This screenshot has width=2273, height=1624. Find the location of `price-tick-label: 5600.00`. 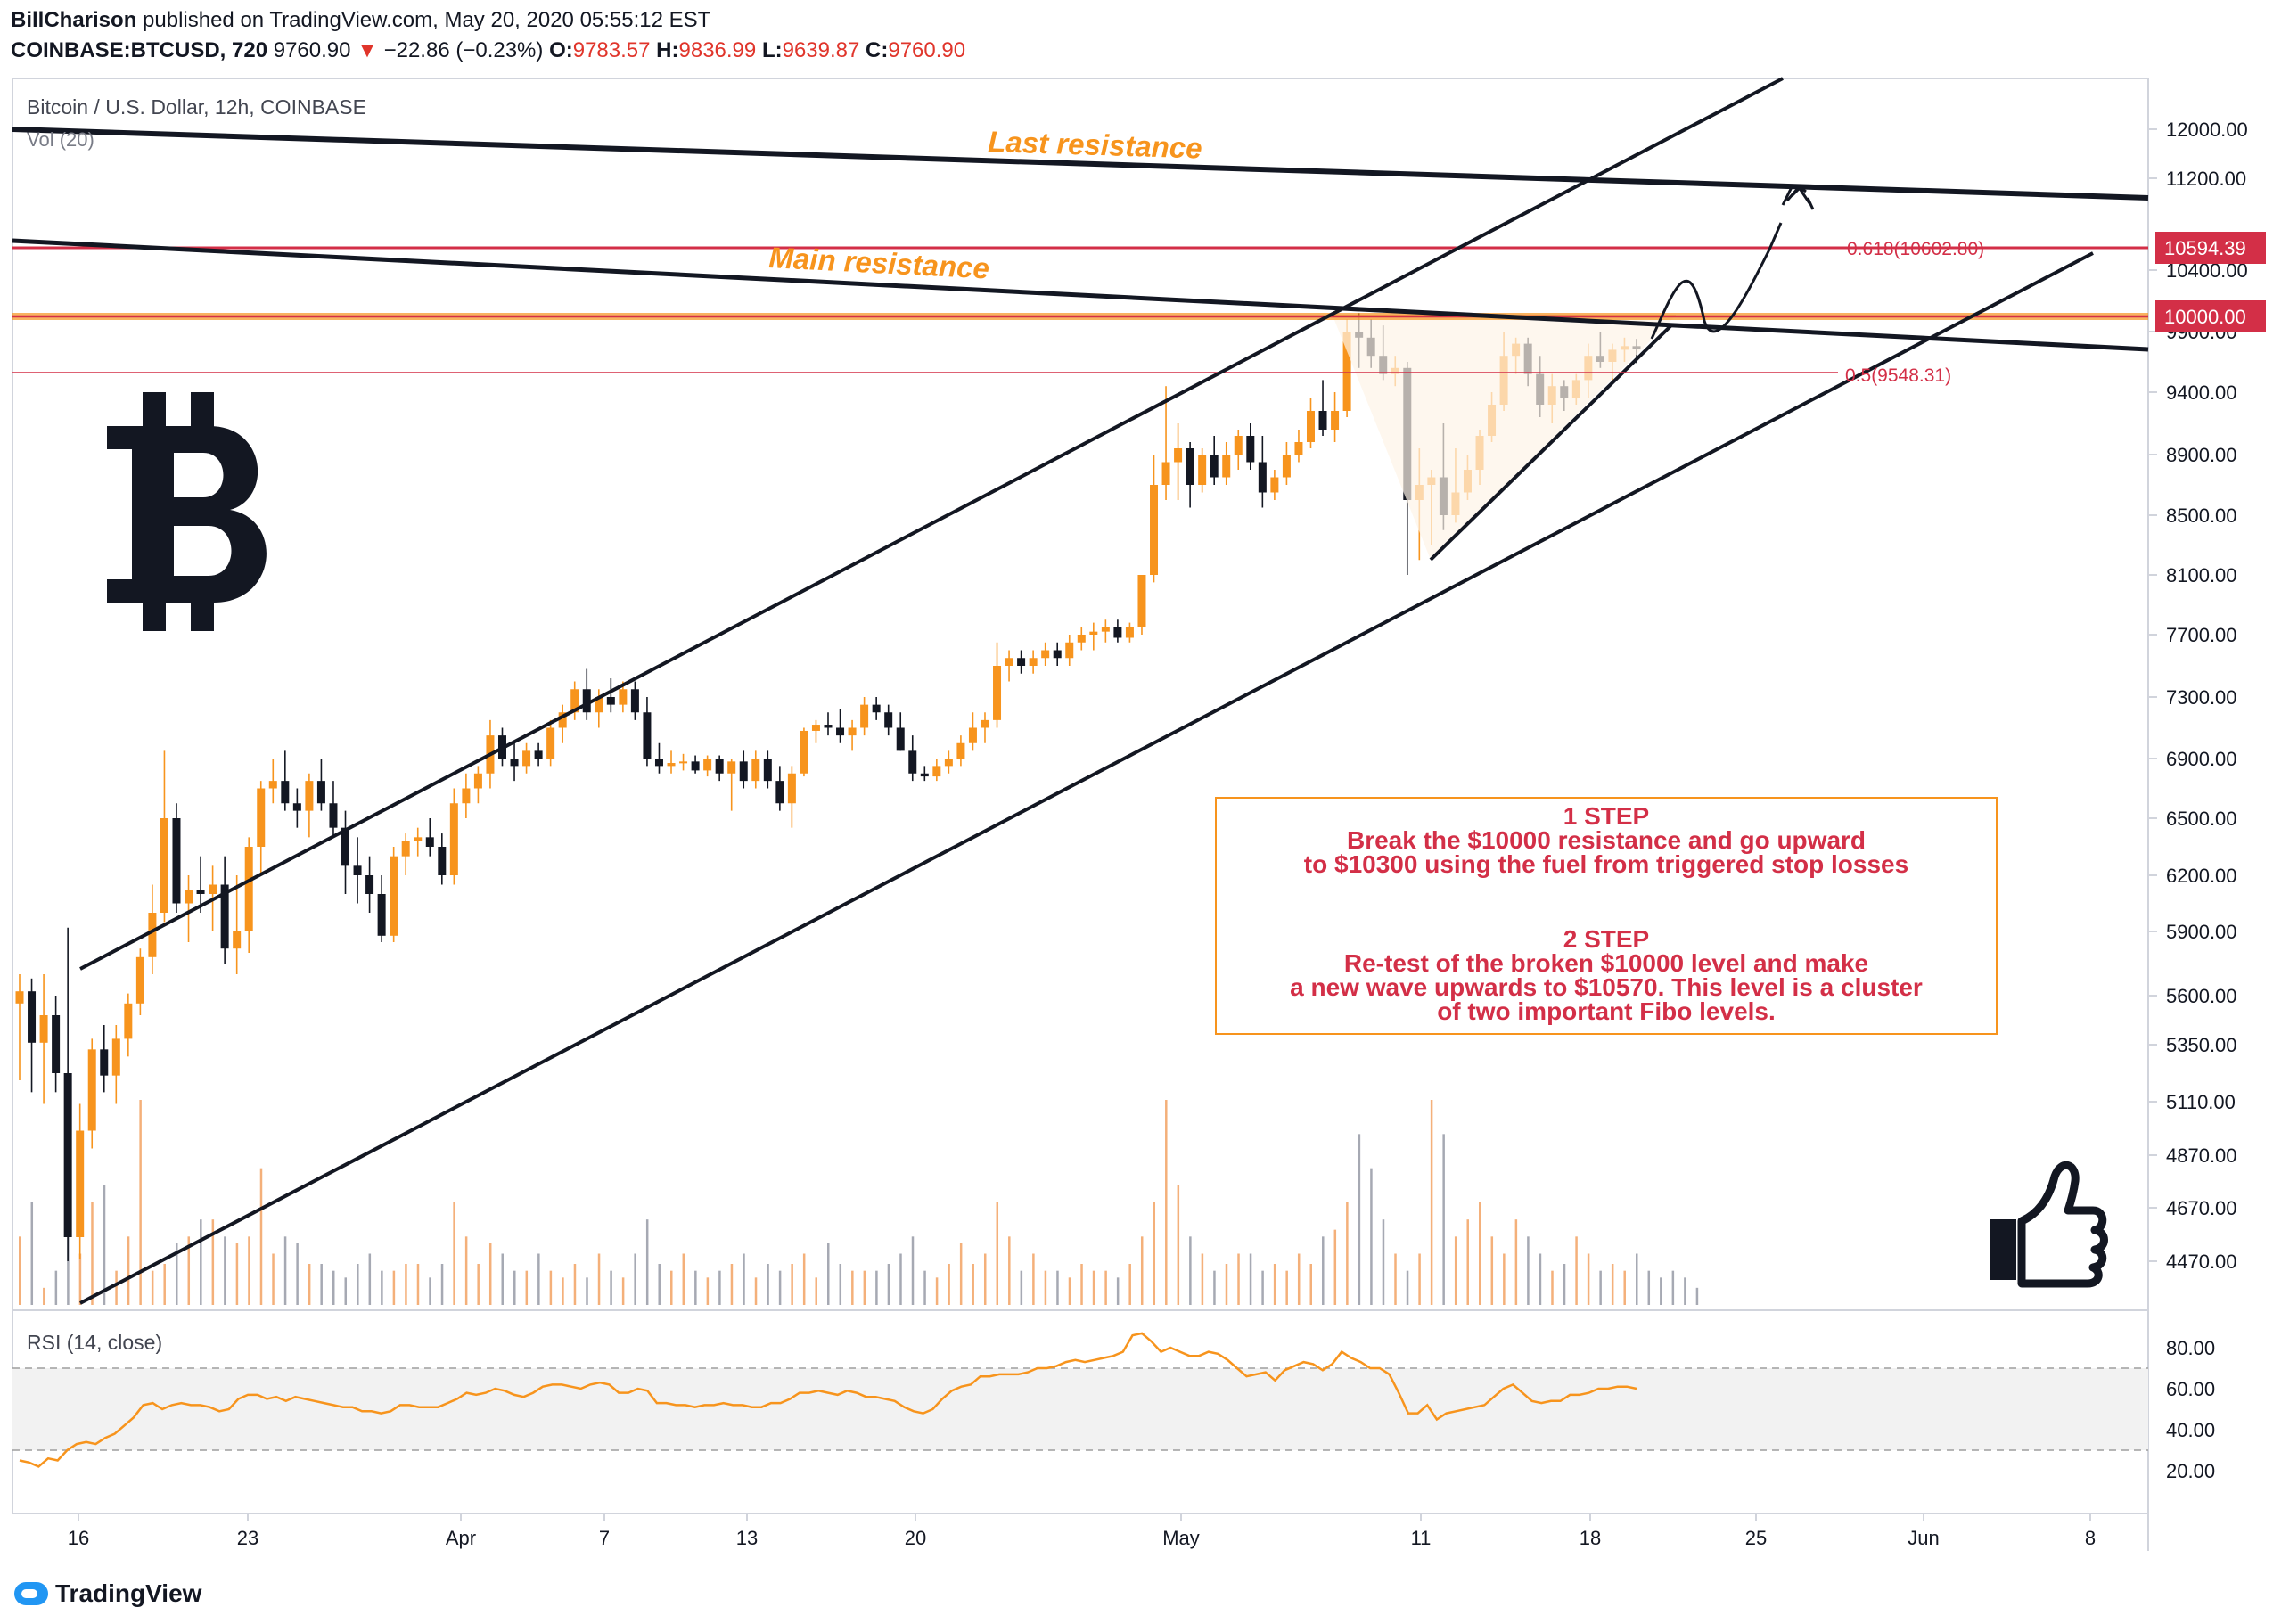

price-tick-label: 5600.00 is located at coordinates (2201, 996).